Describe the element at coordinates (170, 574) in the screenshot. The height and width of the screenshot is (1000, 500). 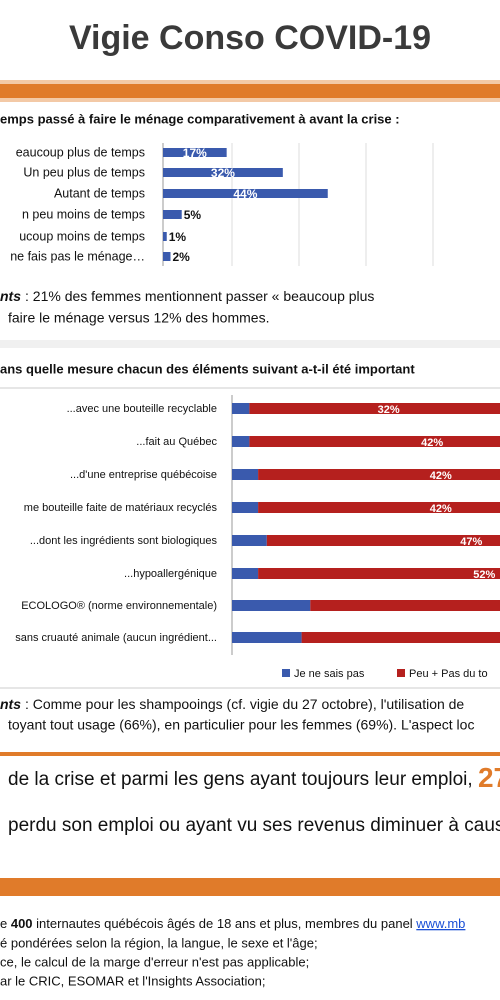
I see `category-label: ...hypoallergénique` at that location.